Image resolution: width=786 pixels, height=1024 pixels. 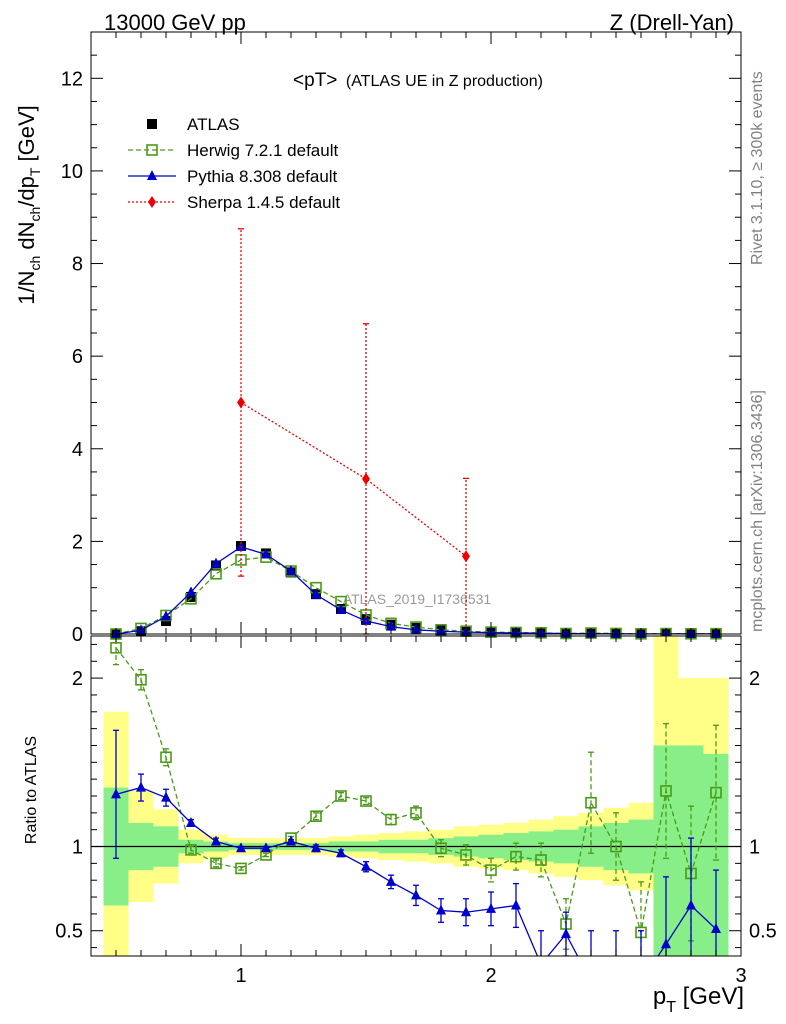 What do you see at coordinates (671, 1007) in the screenshot?
I see `xlabel-sub: T` at bounding box center [671, 1007].